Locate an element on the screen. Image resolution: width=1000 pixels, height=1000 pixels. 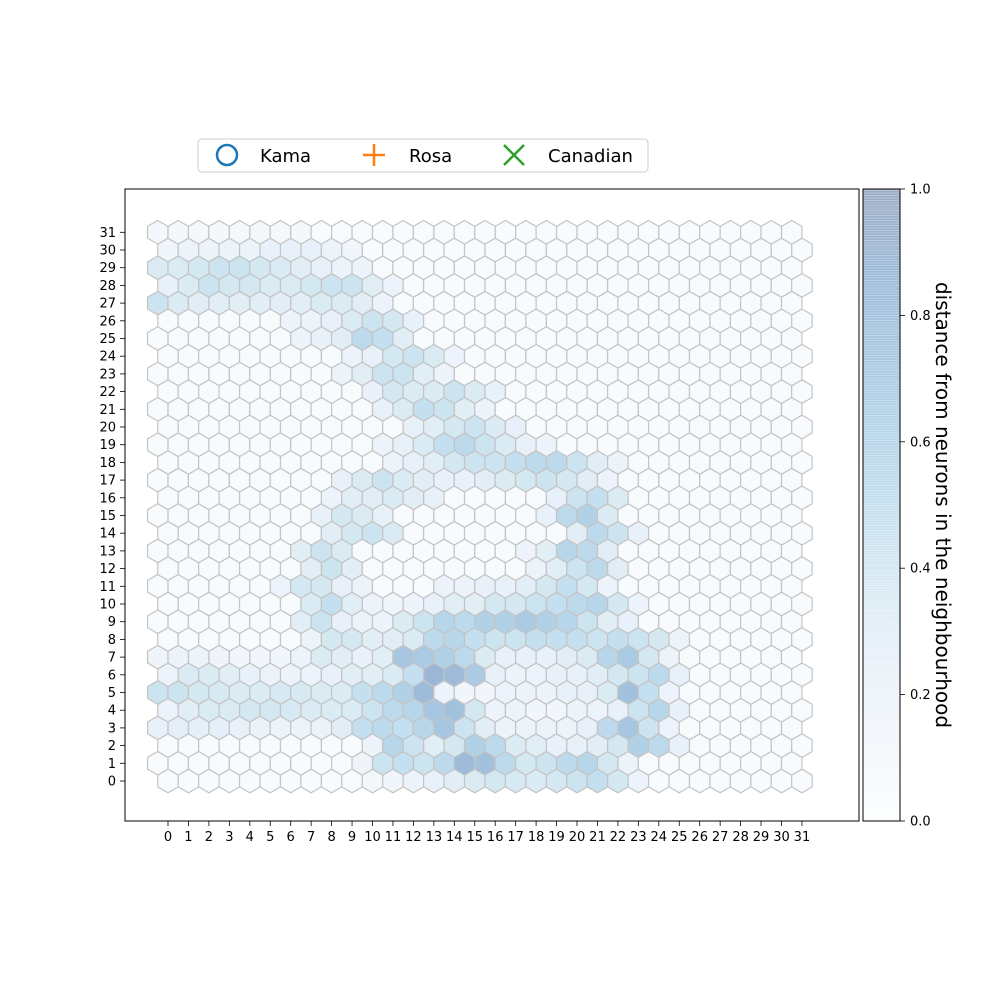
x-tick-label: 0 is located at coordinates (168, 837).